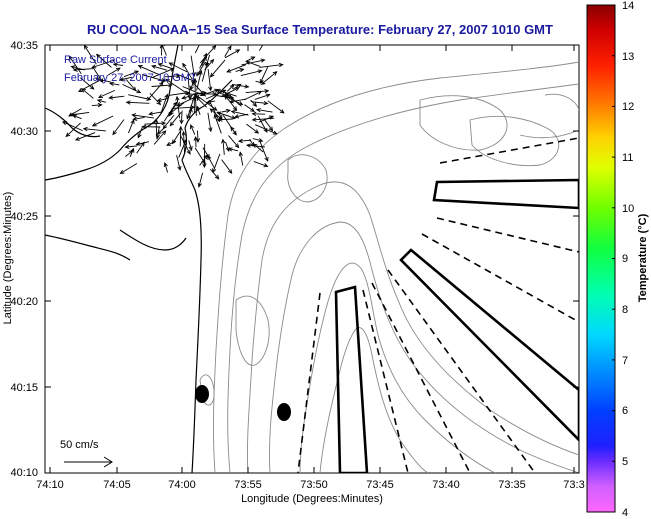 The image size is (651, 519). What do you see at coordinates (625, 411) in the screenshot?
I see `colorbar-tick-label: 6` at bounding box center [625, 411].